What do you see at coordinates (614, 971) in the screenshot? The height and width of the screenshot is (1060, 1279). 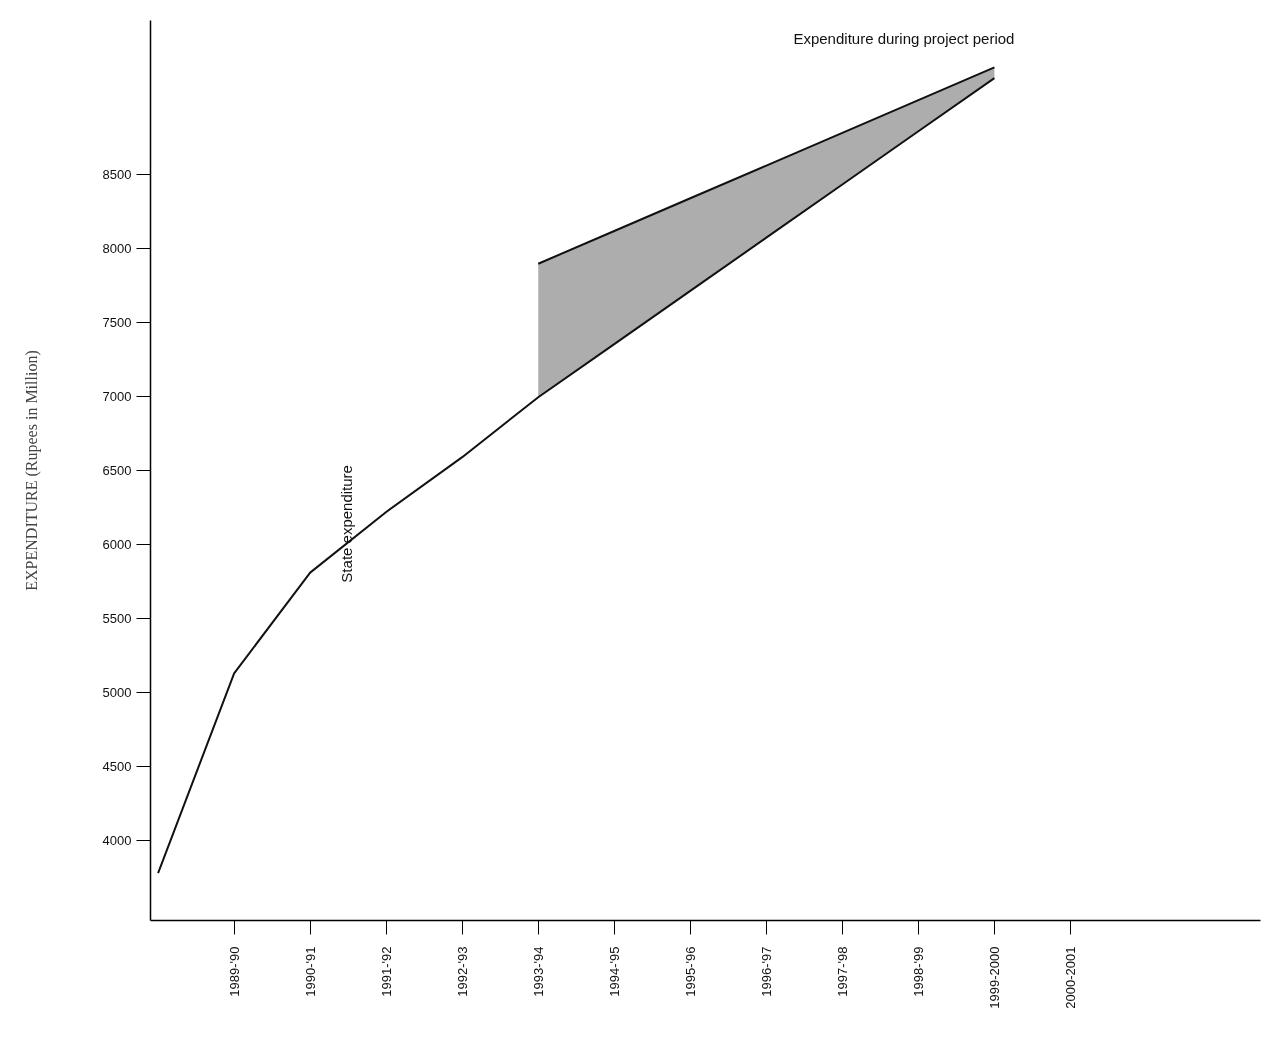 I see `x-tick-label: 1994-'95` at bounding box center [614, 971].